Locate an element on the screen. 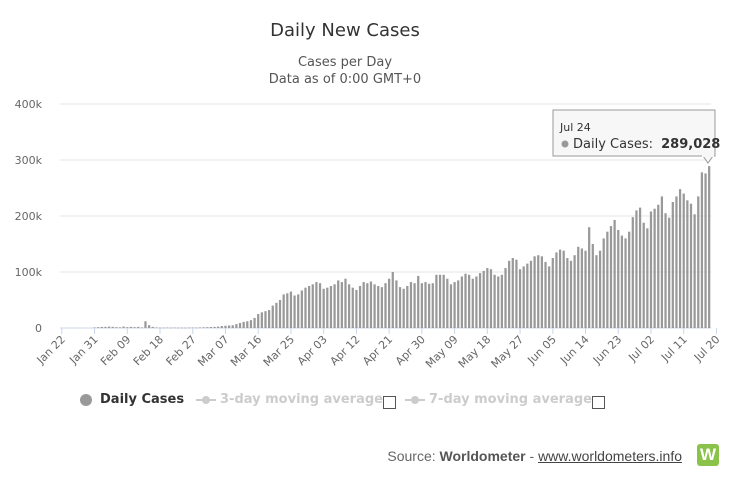  legend-item-3day-average: 3-day moving average is located at coordinates (289, 399).